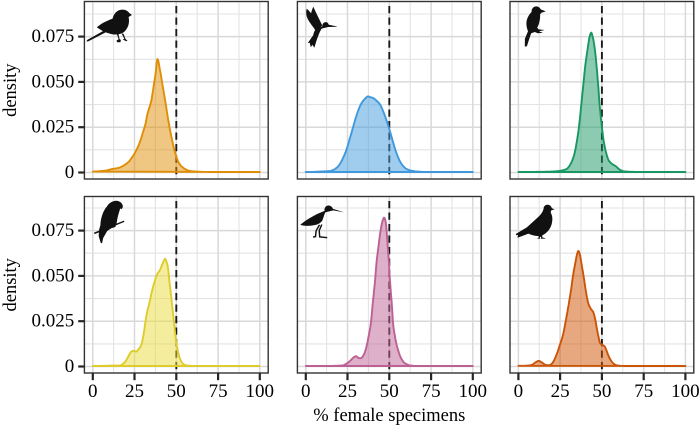  Describe the element at coordinates (389, 416) in the screenshot. I see `svg-text: % female specimens` at that location.